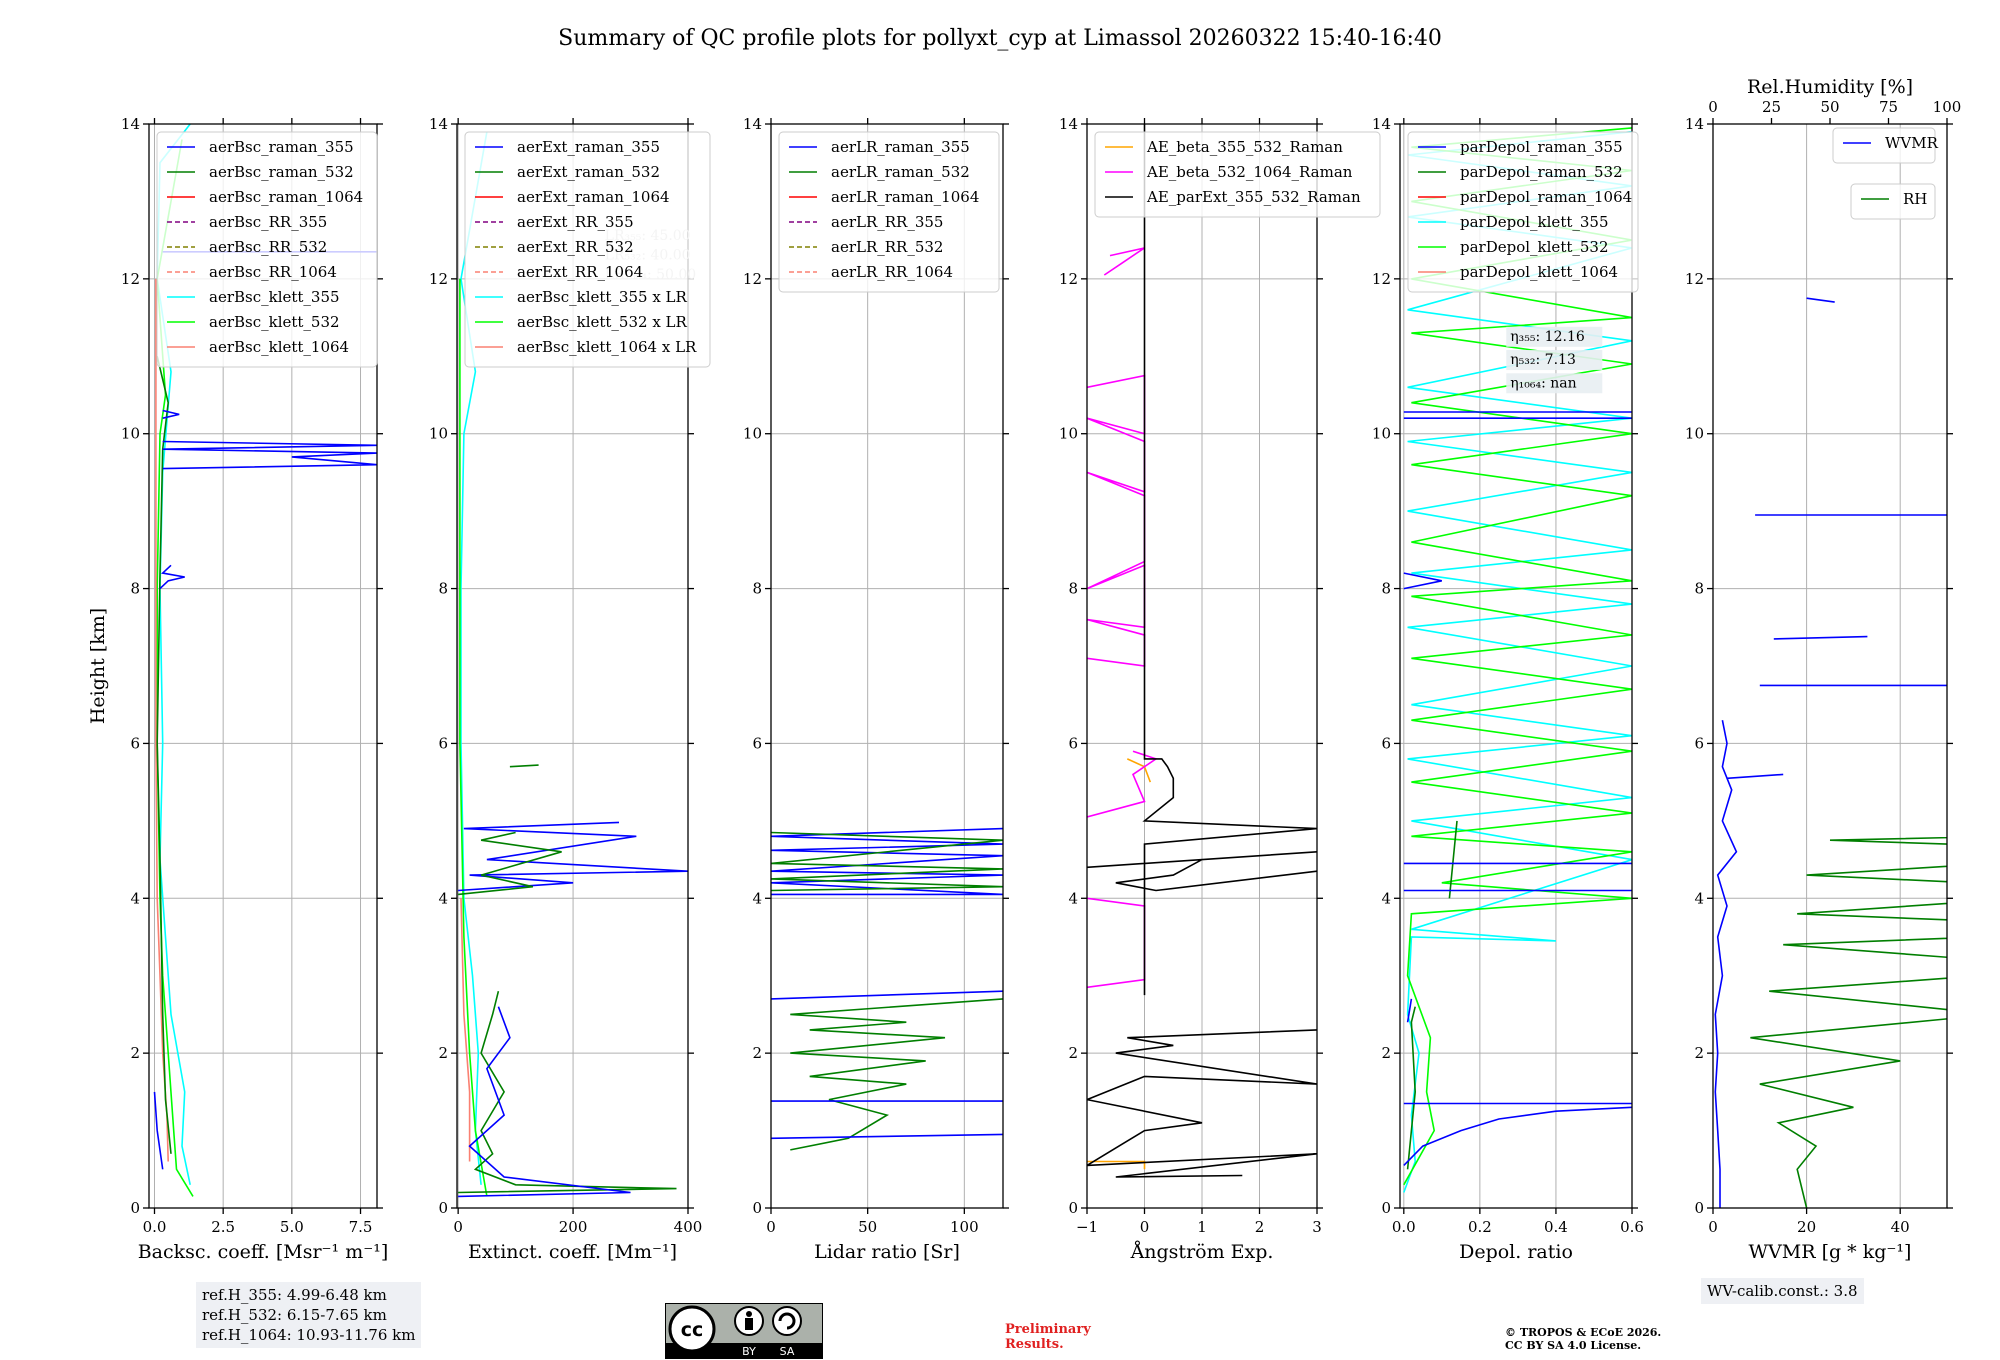 Image resolution: width=2000 pixels, height=1360 pixels. What do you see at coordinates (607, 347) in the screenshot?
I see `legend-entry: aerBsc_klett_1064 x LR` at bounding box center [607, 347].